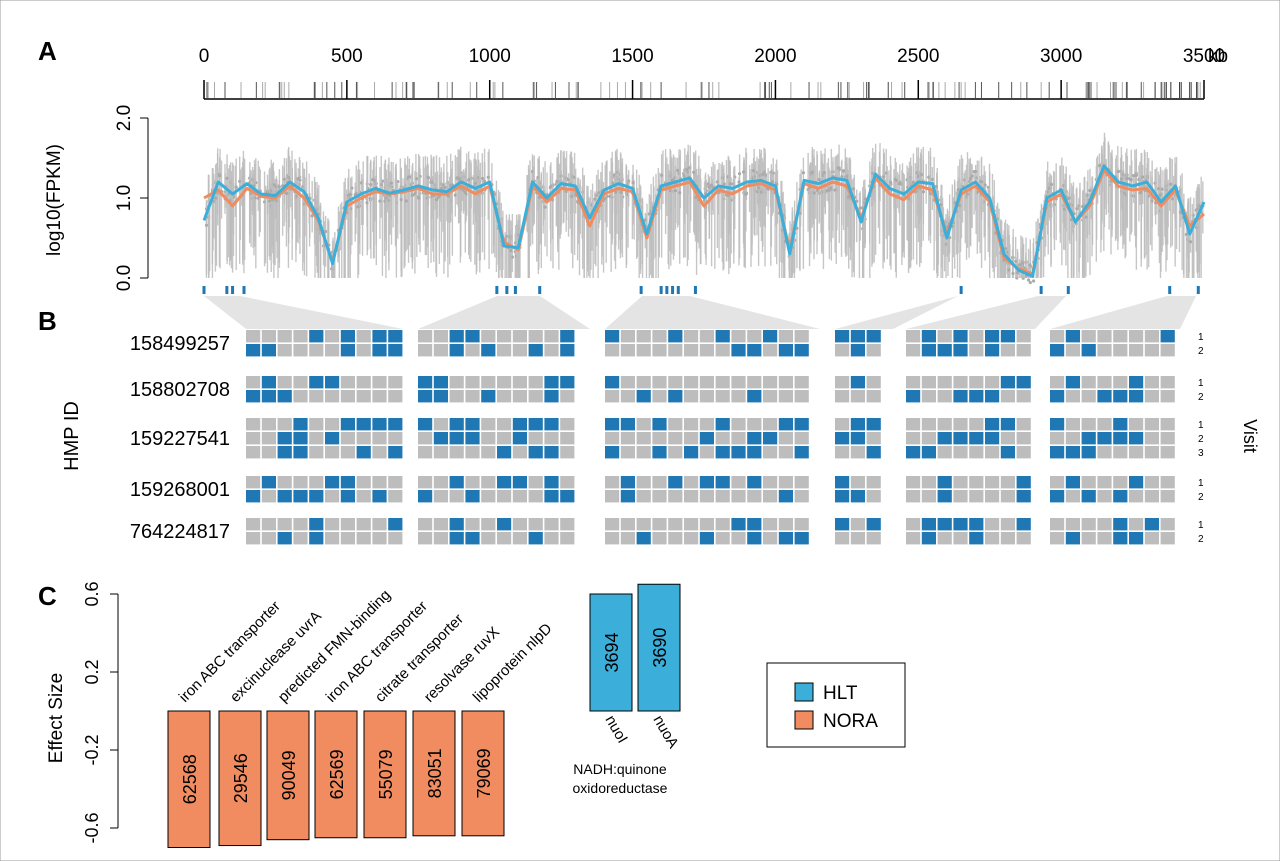 Image resolution: width=1280 pixels, height=861 pixels. What do you see at coordinates (190, 779) in the screenshot?
I see `bar-id-label: 62568` at bounding box center [190, 779].